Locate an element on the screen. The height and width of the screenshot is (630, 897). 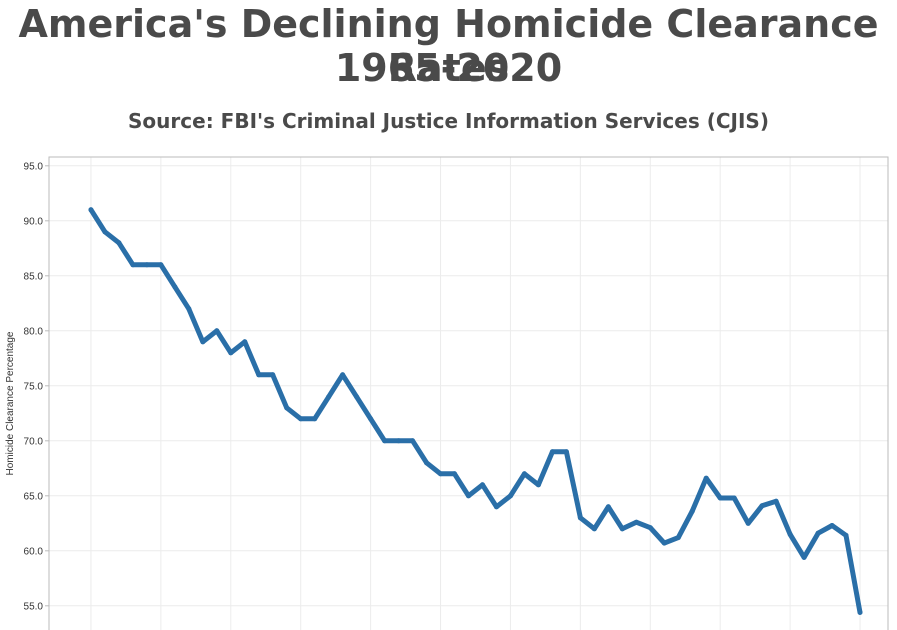
chart-title-line-2: 1965-2020 is located at coordinates (448, 68).